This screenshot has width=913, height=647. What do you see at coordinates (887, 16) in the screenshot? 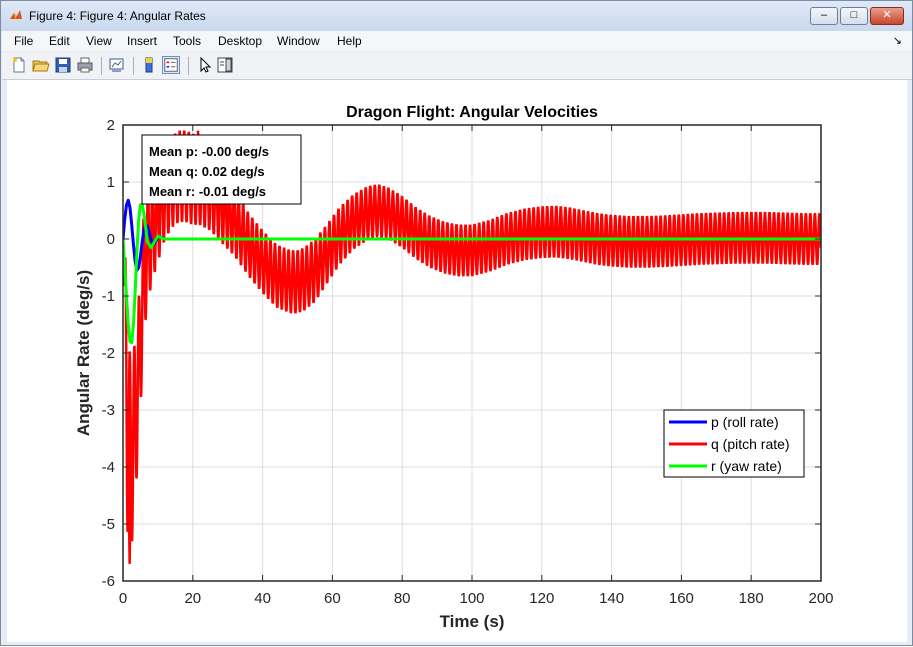
I see `close-button: ✕` at bounding box center [887, 16].